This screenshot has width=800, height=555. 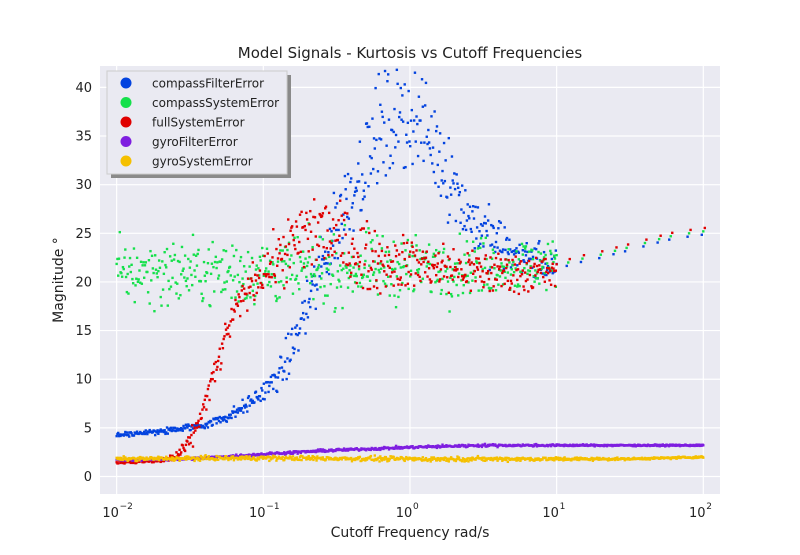 I want to click on legend-item: gyroSystemError, so click(x=186, y=161).